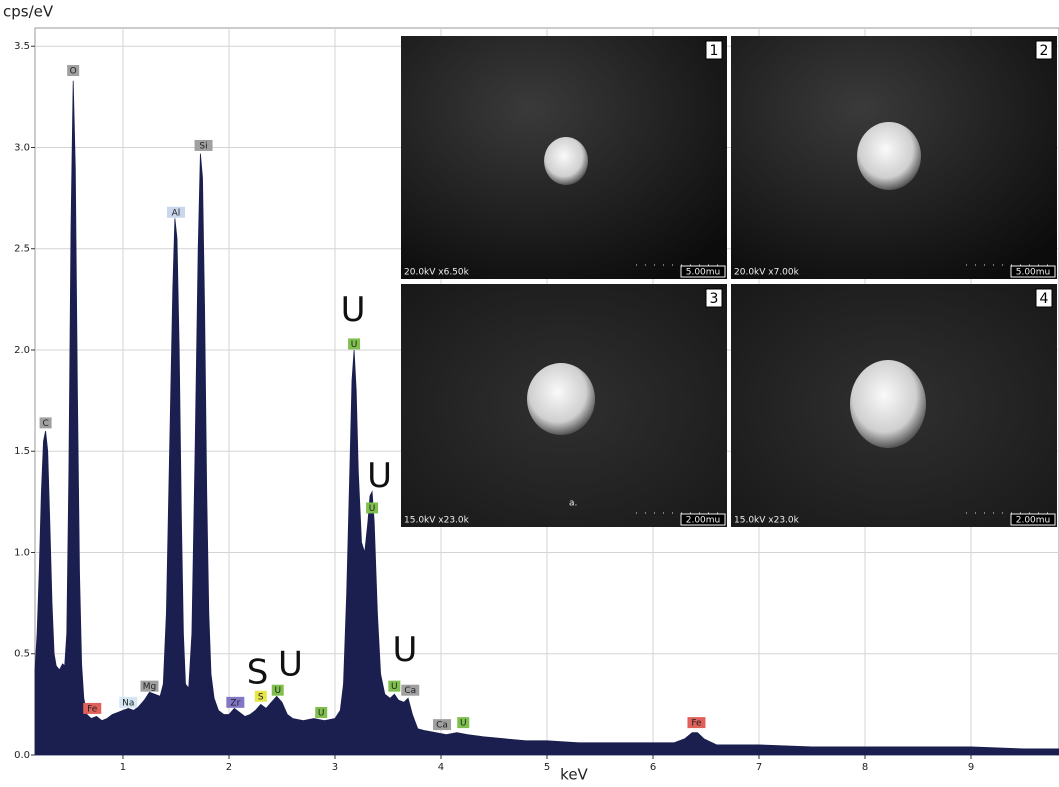 The width and height of the screenshot is (1059, 787). I want to click on peak-label: Al, so click(176, 213).